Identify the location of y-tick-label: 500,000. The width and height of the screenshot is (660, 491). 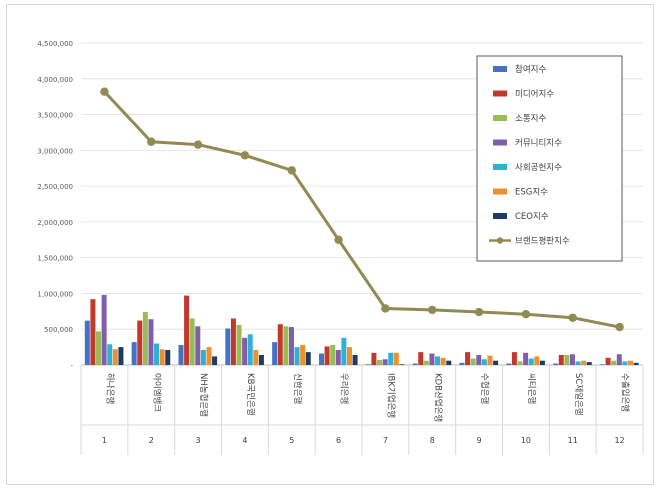
(58, 330).